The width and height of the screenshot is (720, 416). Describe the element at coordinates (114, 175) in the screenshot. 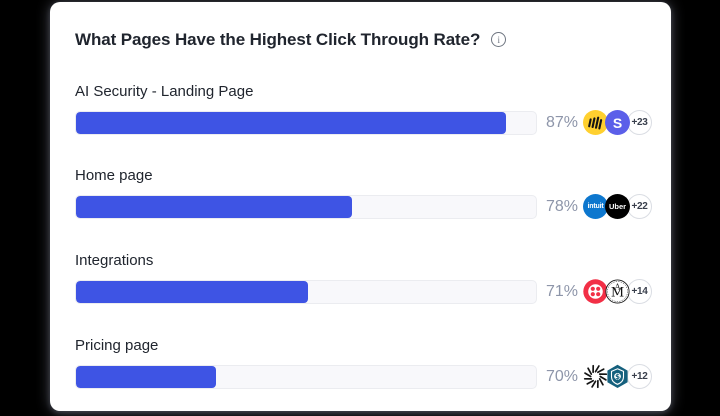

I see `bar-label: Home page` at that location.